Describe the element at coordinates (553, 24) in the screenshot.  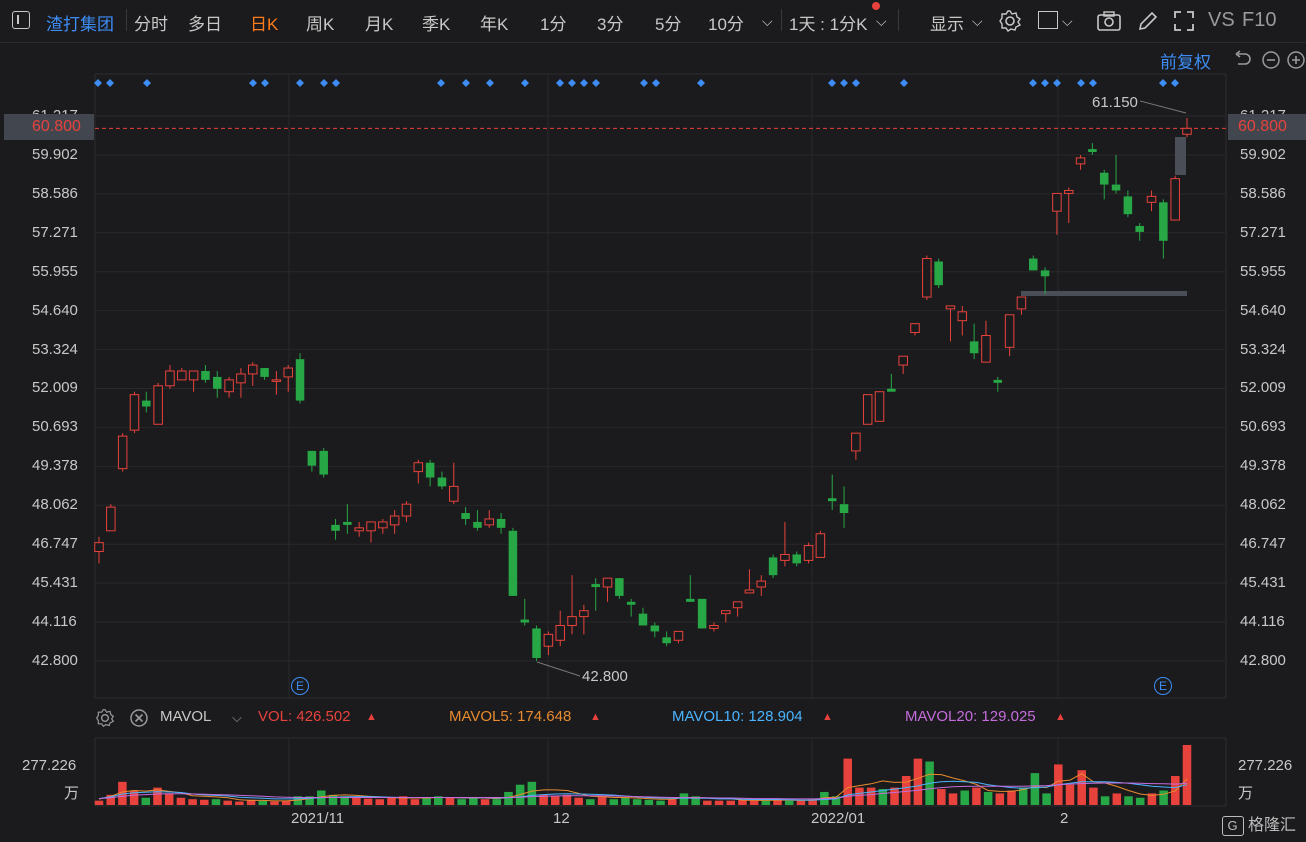
I see `tab-1min: 1分` at that location.